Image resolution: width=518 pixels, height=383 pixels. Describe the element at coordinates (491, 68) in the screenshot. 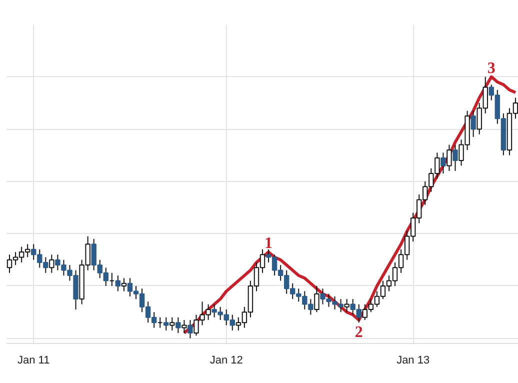

I see `text: 3` at that location.